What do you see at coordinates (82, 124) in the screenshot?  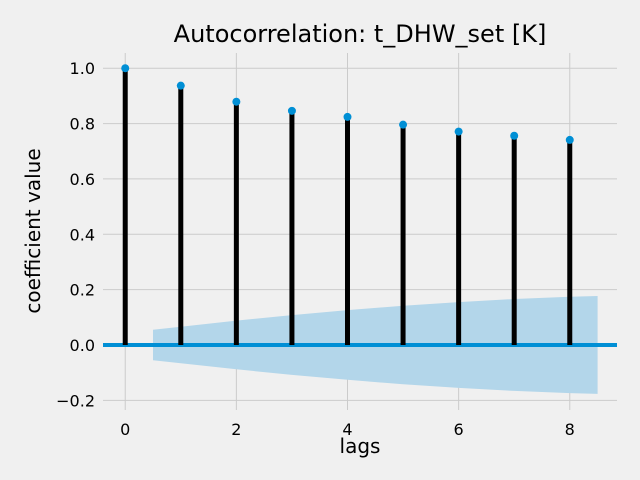 I see `y-tick-label-5: 0.8` at bounding box center [82, 124].